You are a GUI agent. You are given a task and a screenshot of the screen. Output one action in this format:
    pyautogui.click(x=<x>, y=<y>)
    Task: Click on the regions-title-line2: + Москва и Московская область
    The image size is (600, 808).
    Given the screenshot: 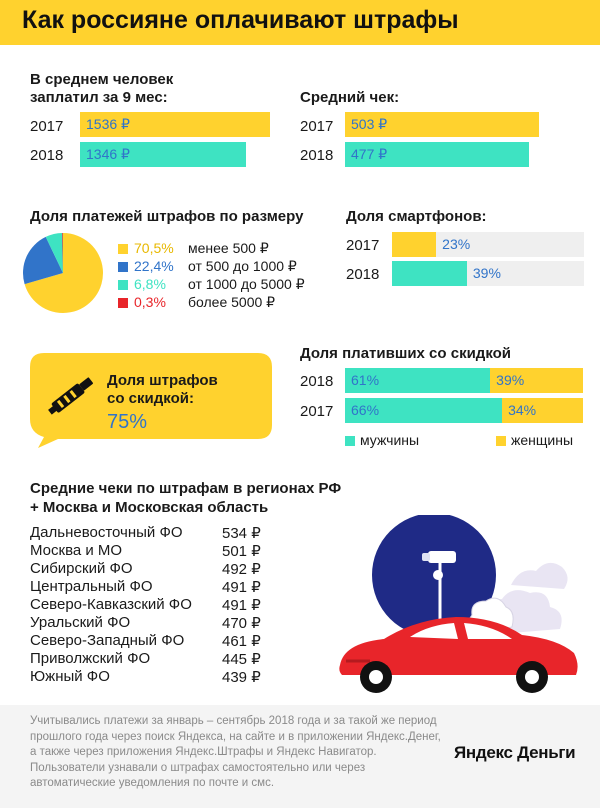 What is the action you would take?
    pyautogui.click(x=149, y=507)
    